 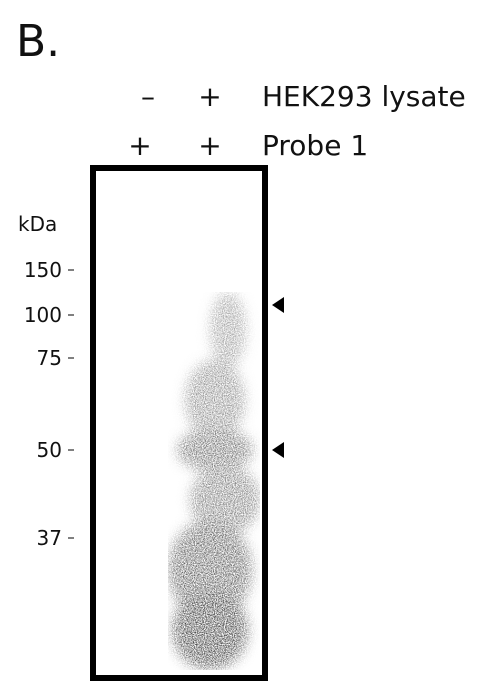 What do you see at coordinates (49, 538) in the screenshot?
I see `marker-label: 37` at bounding box center [49, 538].